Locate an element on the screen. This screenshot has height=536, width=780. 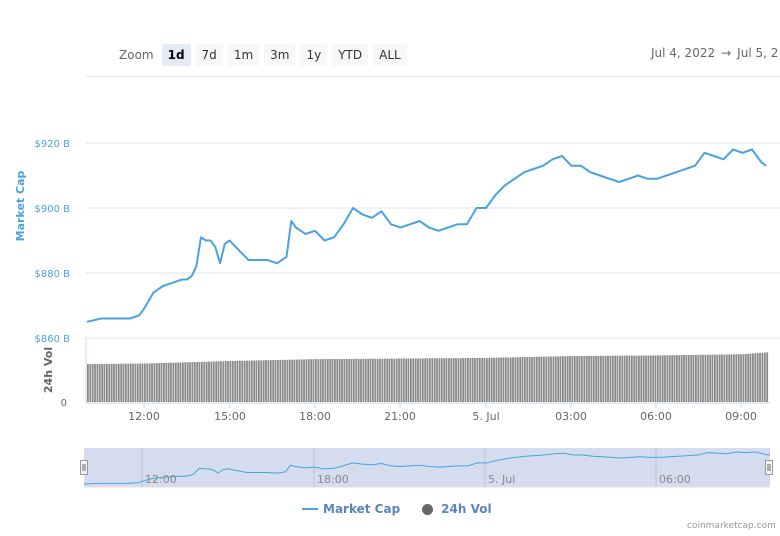
navigator: 12:00 18:00 5. Jul 06:00 is located at coordinates (426, 468).